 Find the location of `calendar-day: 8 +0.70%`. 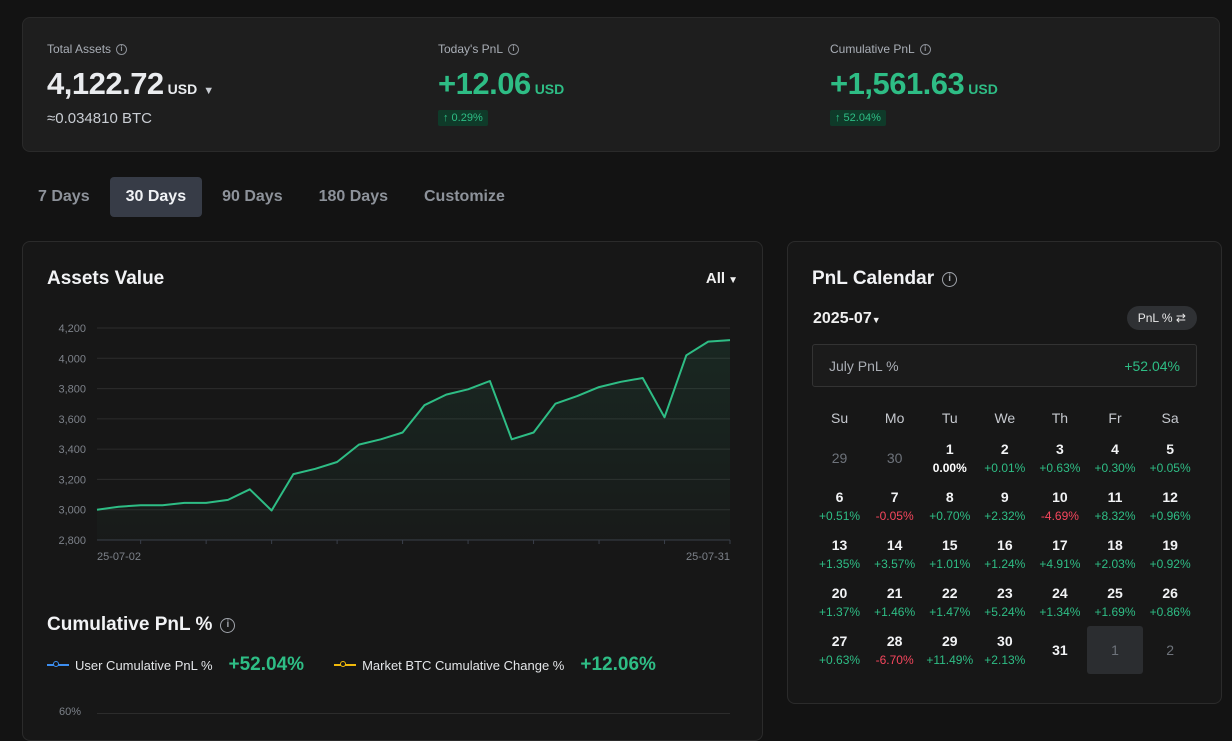

calendar-day: 8 +0.70% is located at coordinates (949, 506).